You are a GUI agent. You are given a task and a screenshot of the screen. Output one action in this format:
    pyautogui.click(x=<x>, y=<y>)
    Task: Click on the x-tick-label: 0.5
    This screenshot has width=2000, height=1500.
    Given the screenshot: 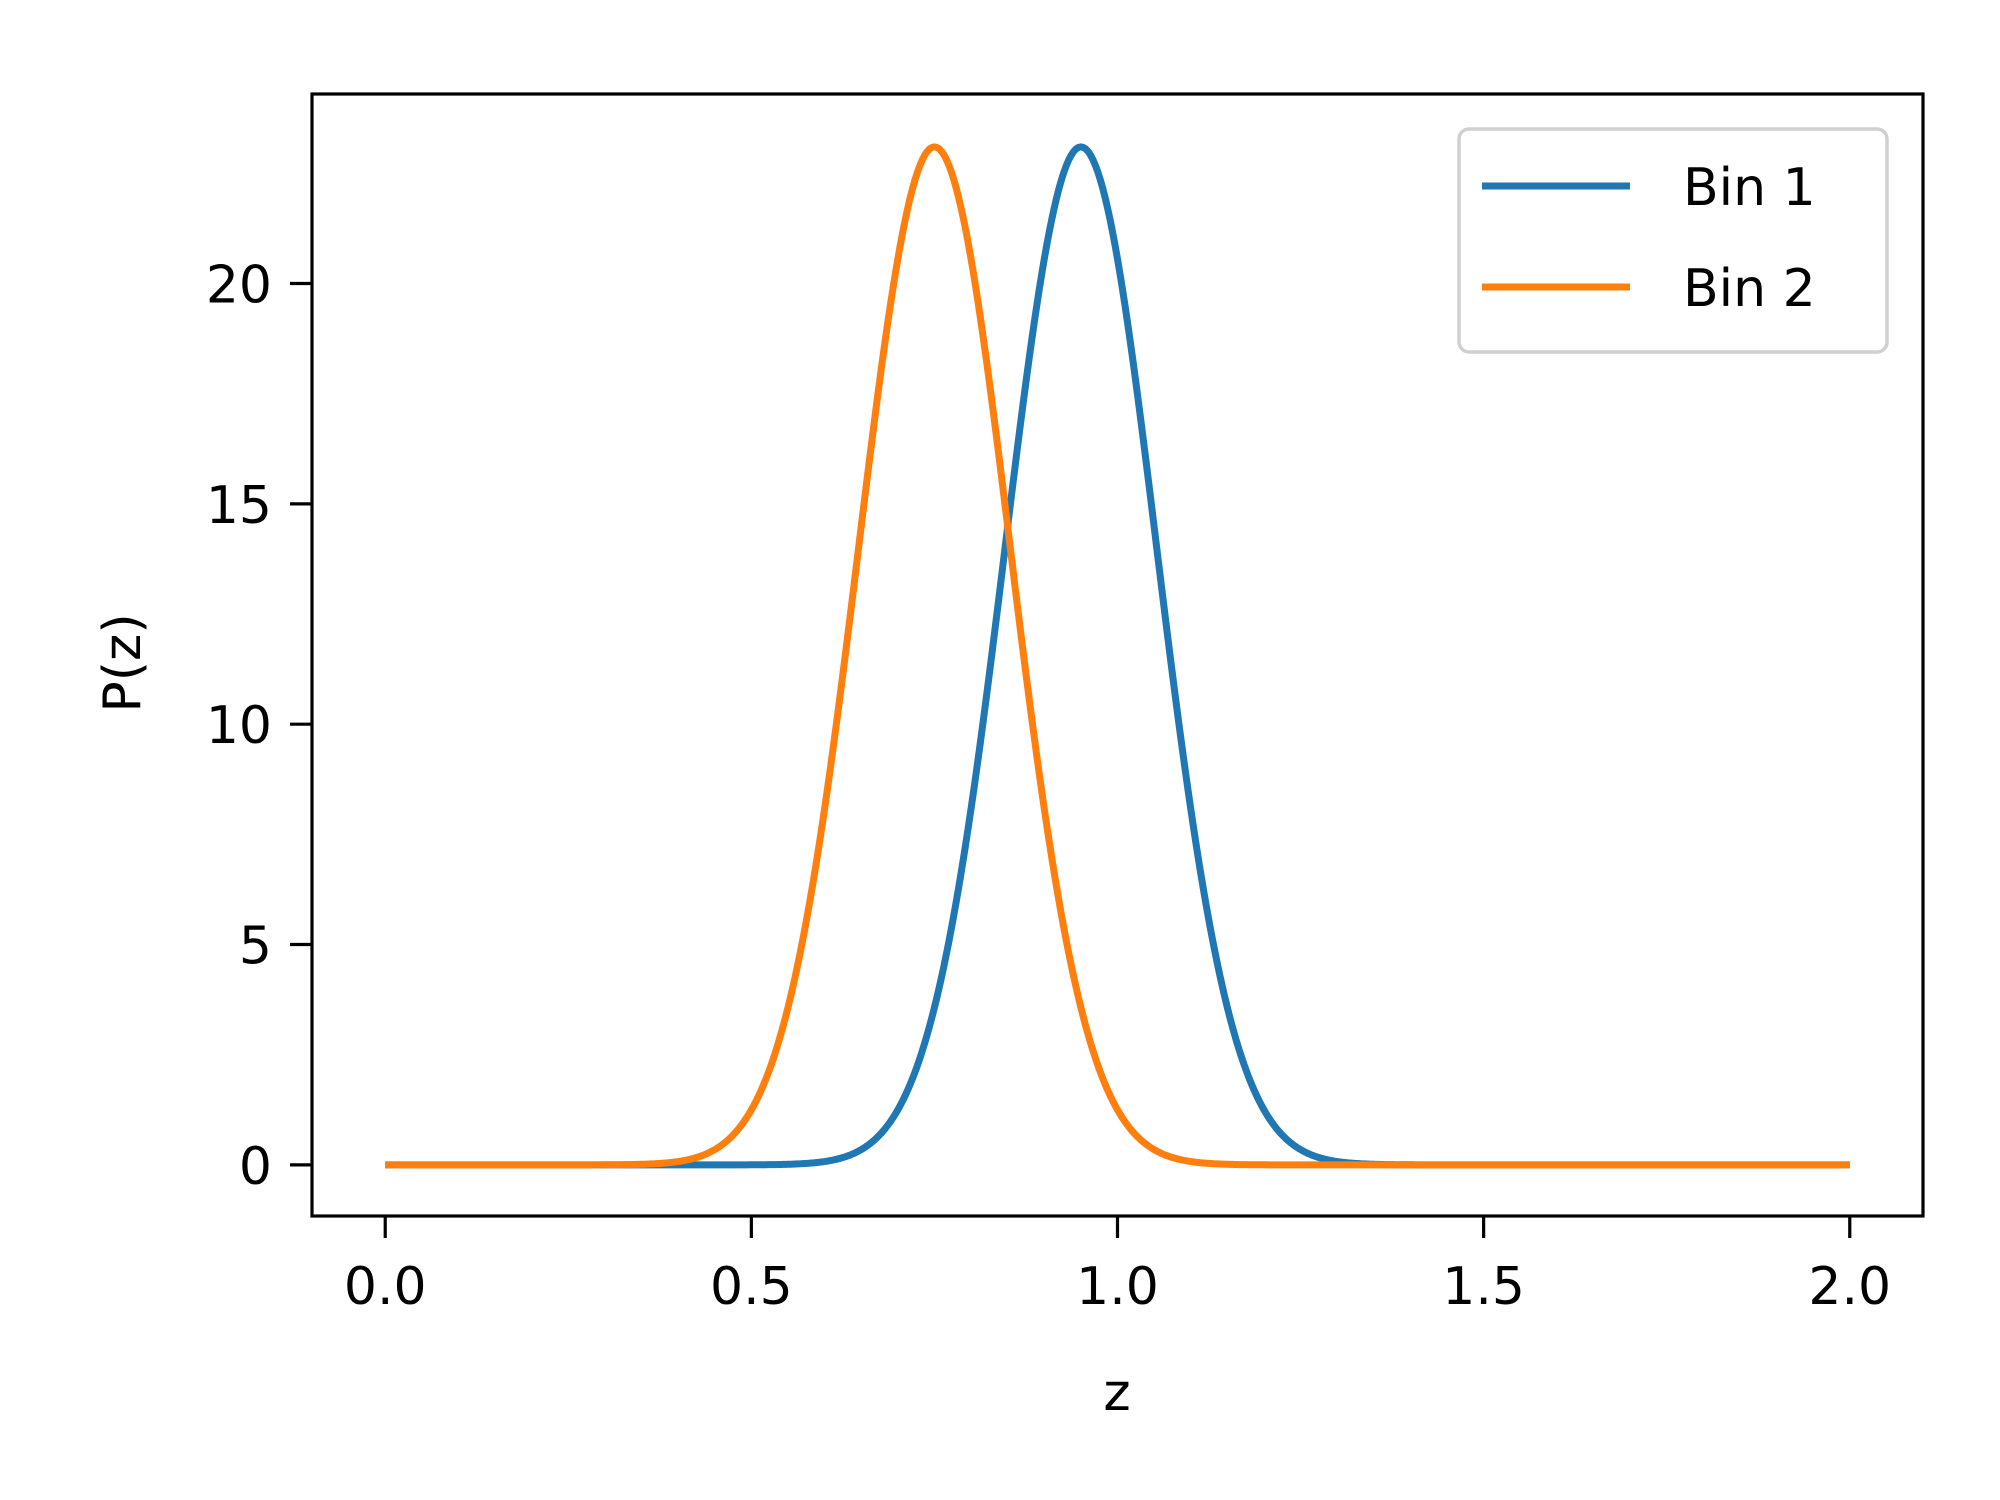 What is the action you would take?
    pyautogui.click(x=751, y=1287)
    